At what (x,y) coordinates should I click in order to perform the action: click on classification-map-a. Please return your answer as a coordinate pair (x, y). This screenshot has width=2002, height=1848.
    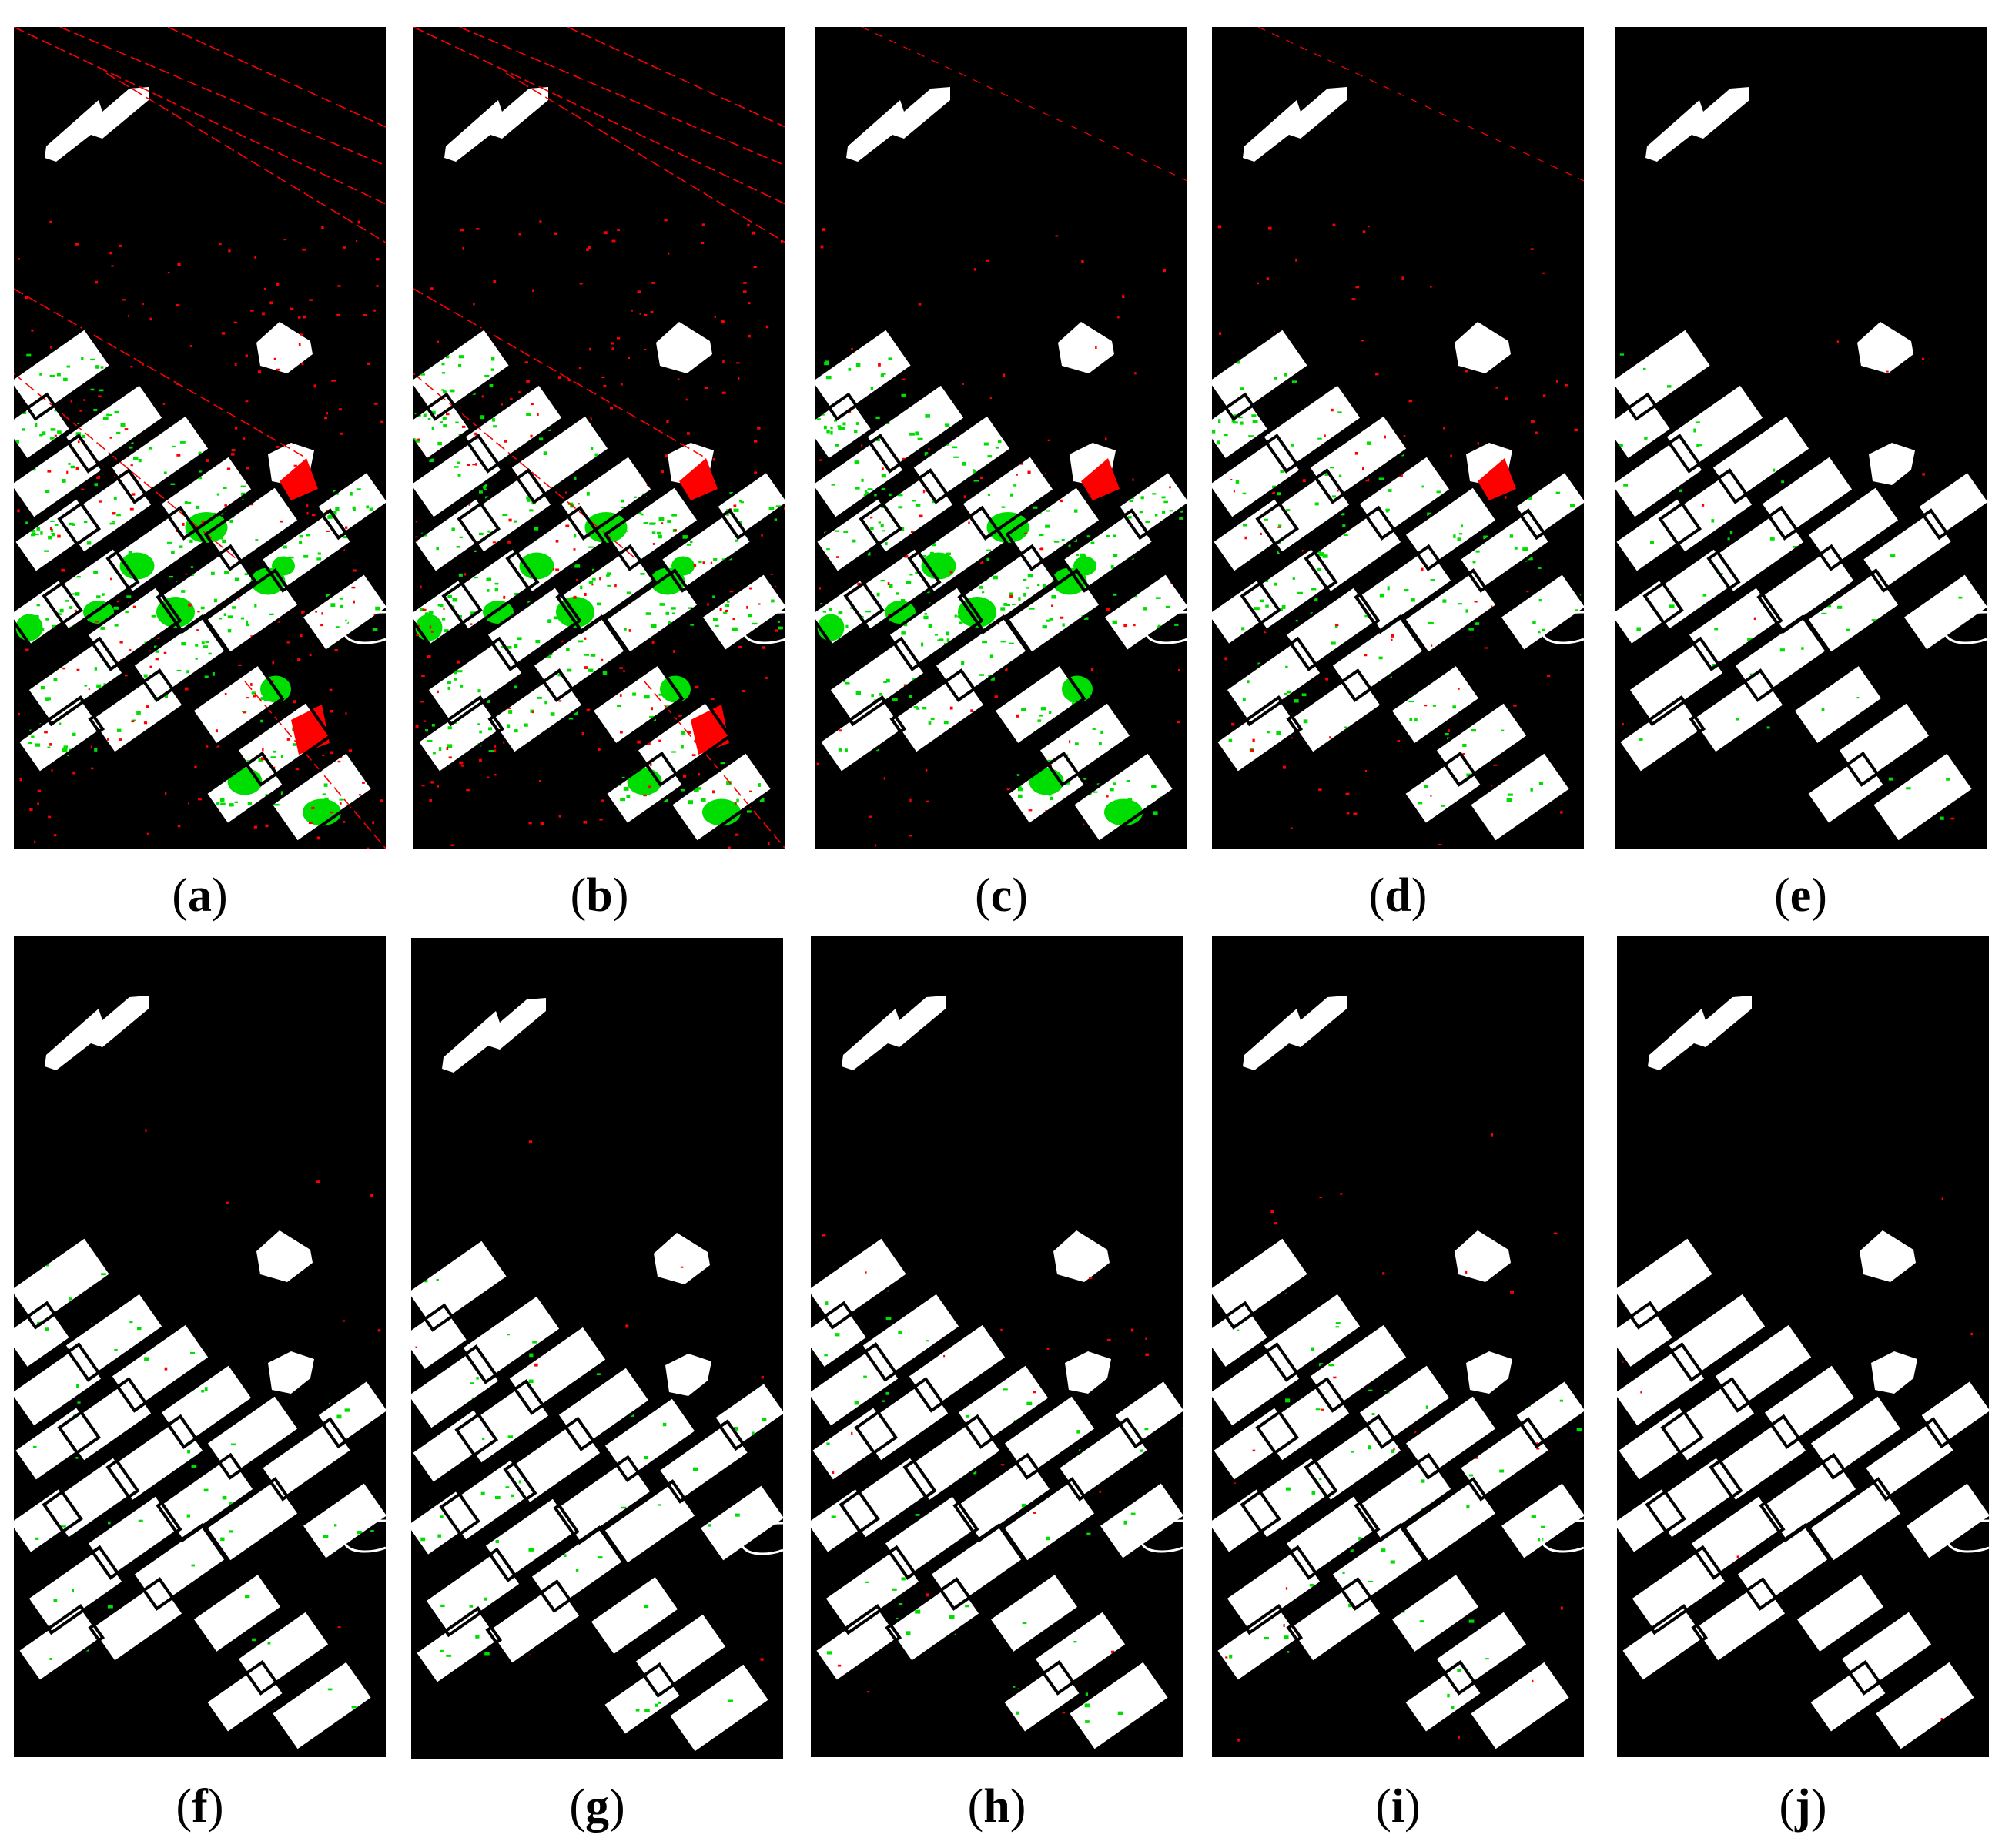
    Looking at the image, I should click on (200, 438).